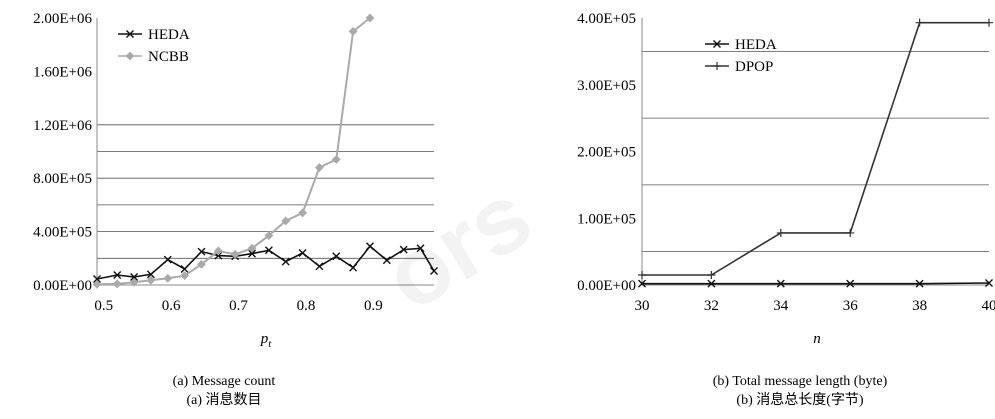  Describe the element at coordinates (988, 306) in the screenshot. I see `x-tick-label: 40` at that location.